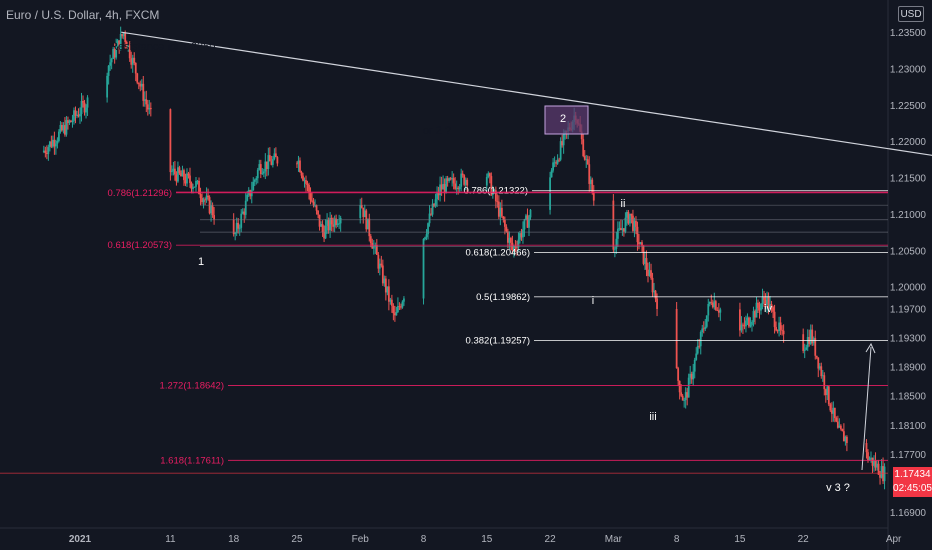 The height and width of the screenshot is (550, 932). I want to click on x-tick-label: Feb, so click(361, 539).